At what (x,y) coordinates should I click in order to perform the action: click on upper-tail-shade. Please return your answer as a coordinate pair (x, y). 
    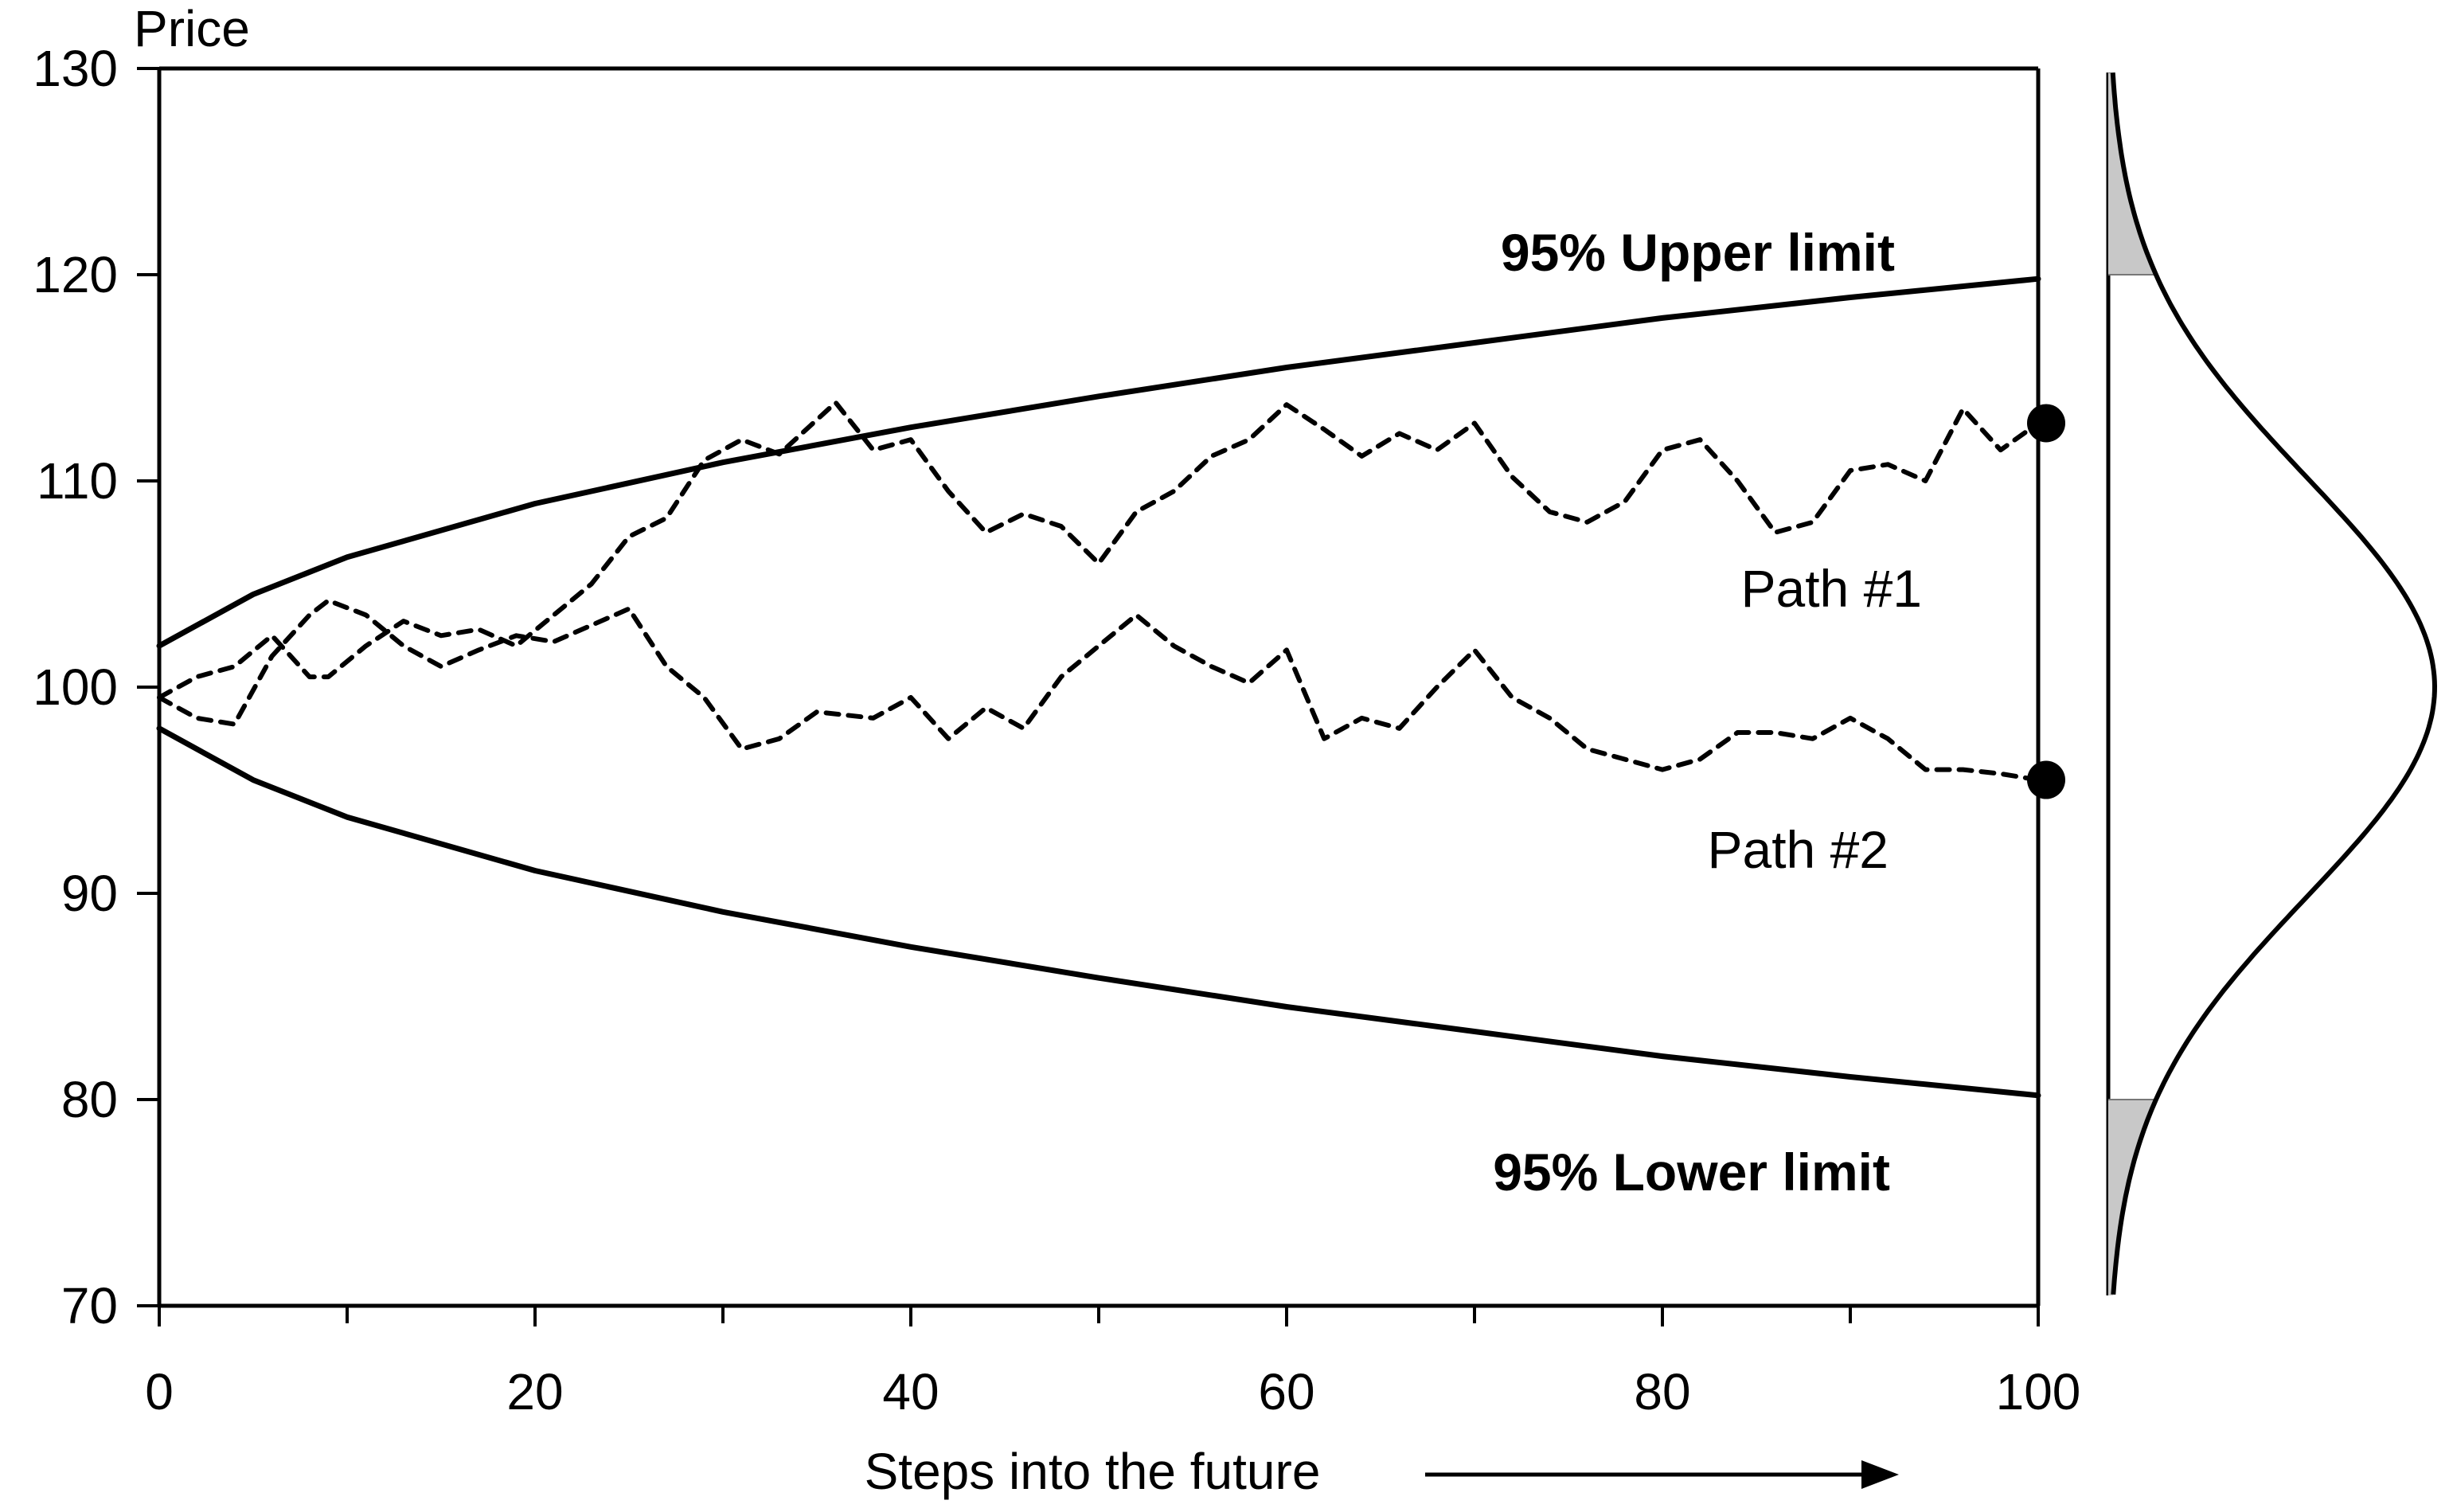
    Looking at the image, I should click on (2132, 173).